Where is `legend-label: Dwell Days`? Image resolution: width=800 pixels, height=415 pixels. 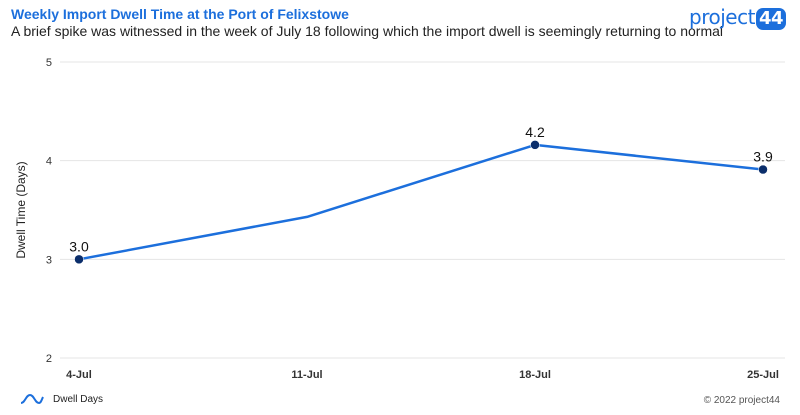
legend-label: Dwell Days is located at coordinates (78, 399).